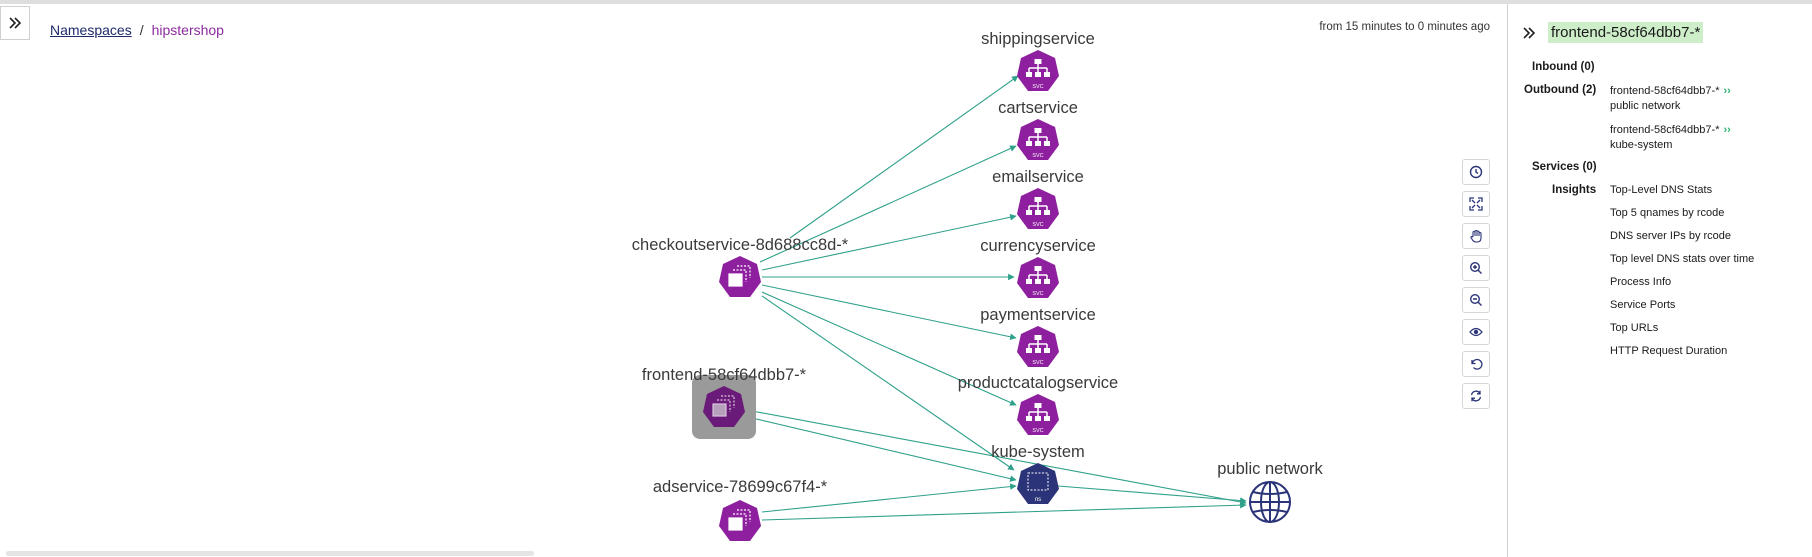  I want to click on node-label-currencyservice: currencyservice, so click(1038, 246).